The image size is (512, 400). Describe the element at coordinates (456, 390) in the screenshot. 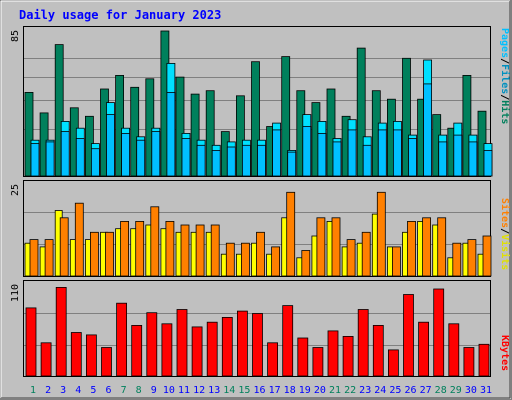

I see `x-label-day-29: 29` at that location.